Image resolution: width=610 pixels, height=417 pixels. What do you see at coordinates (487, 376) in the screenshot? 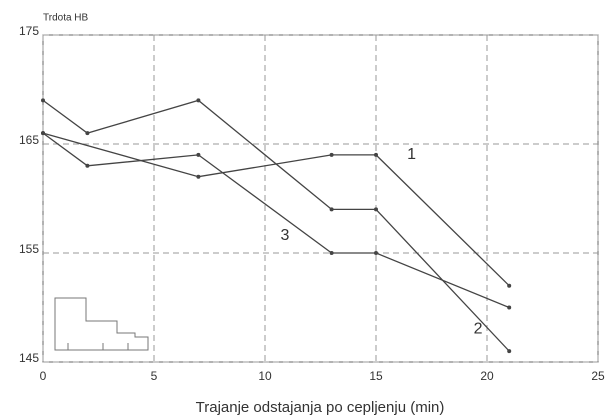
I see `x-tick-label: 20` at bounding box center [487, 376].